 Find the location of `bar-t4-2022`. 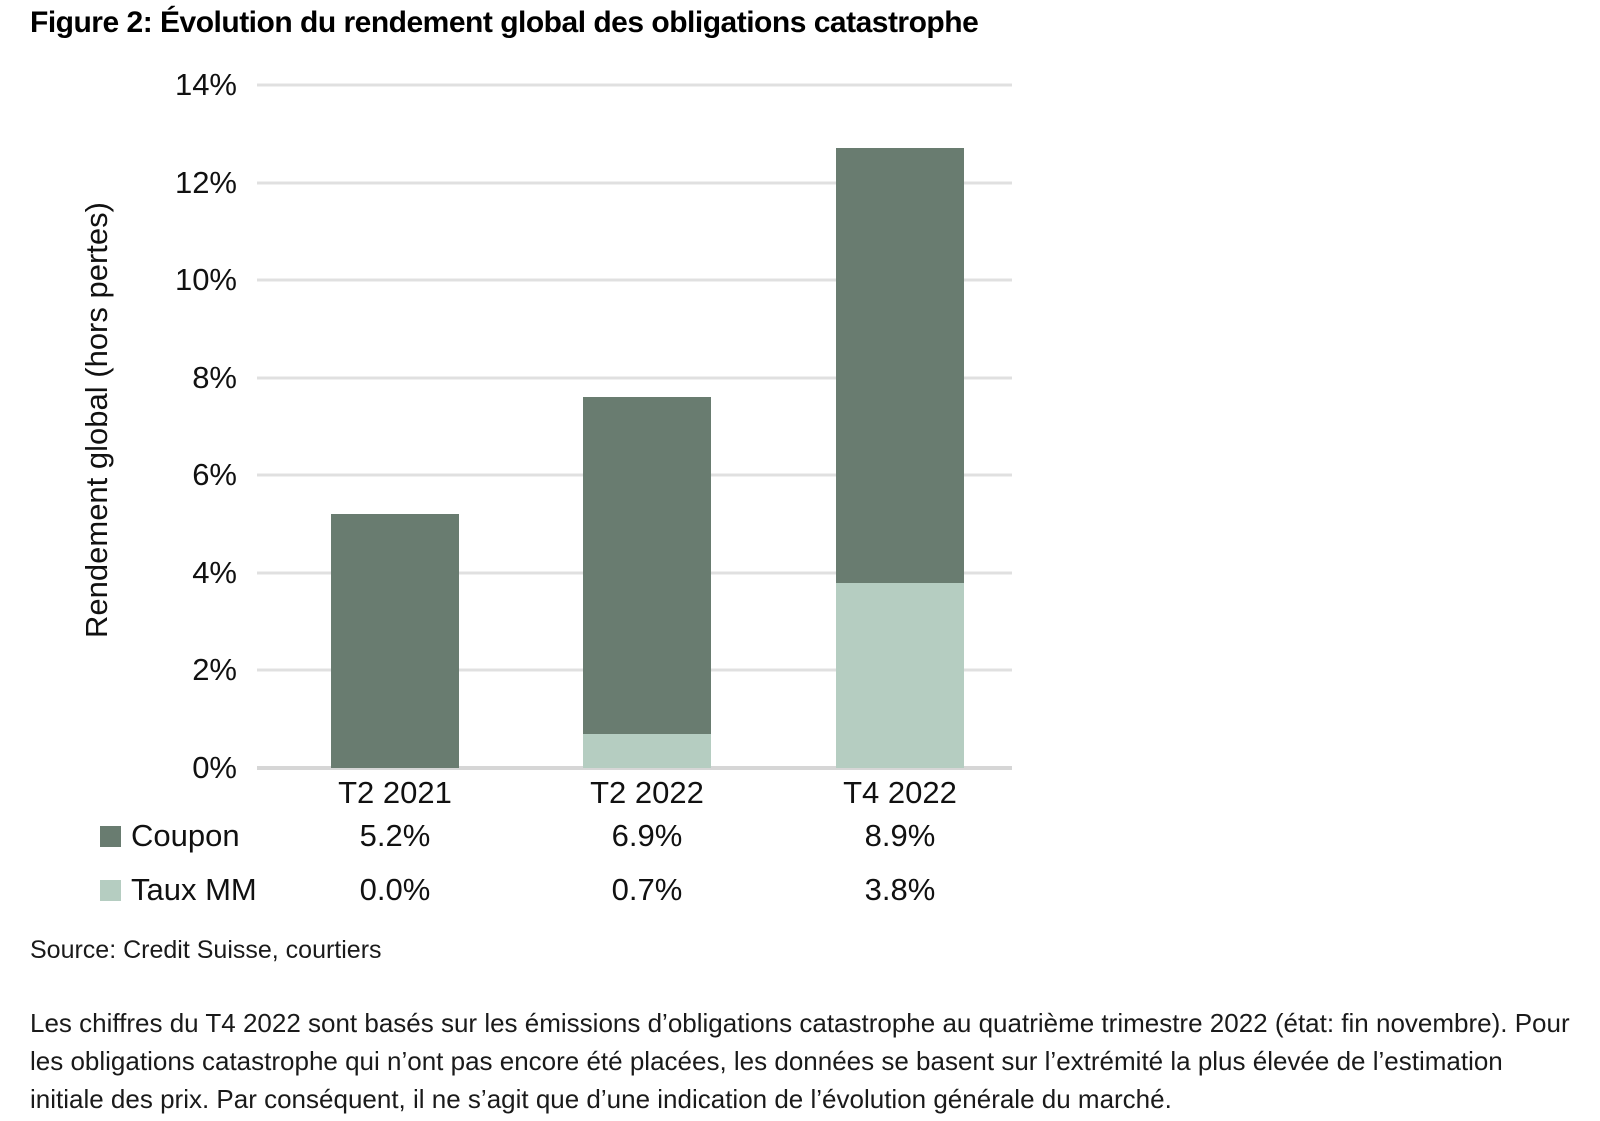

bar-t4-2022 is located at coordinates (900, 458).